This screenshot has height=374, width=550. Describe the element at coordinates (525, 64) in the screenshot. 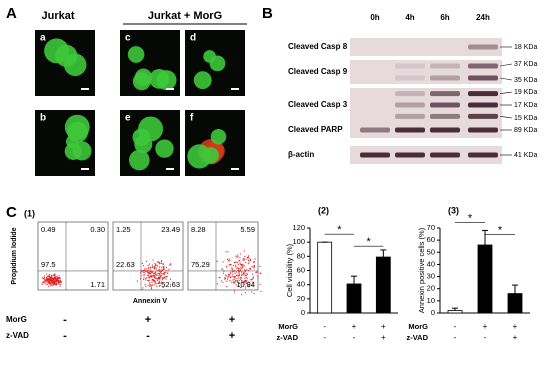

I see `size-label: 37 KDa` at that location.